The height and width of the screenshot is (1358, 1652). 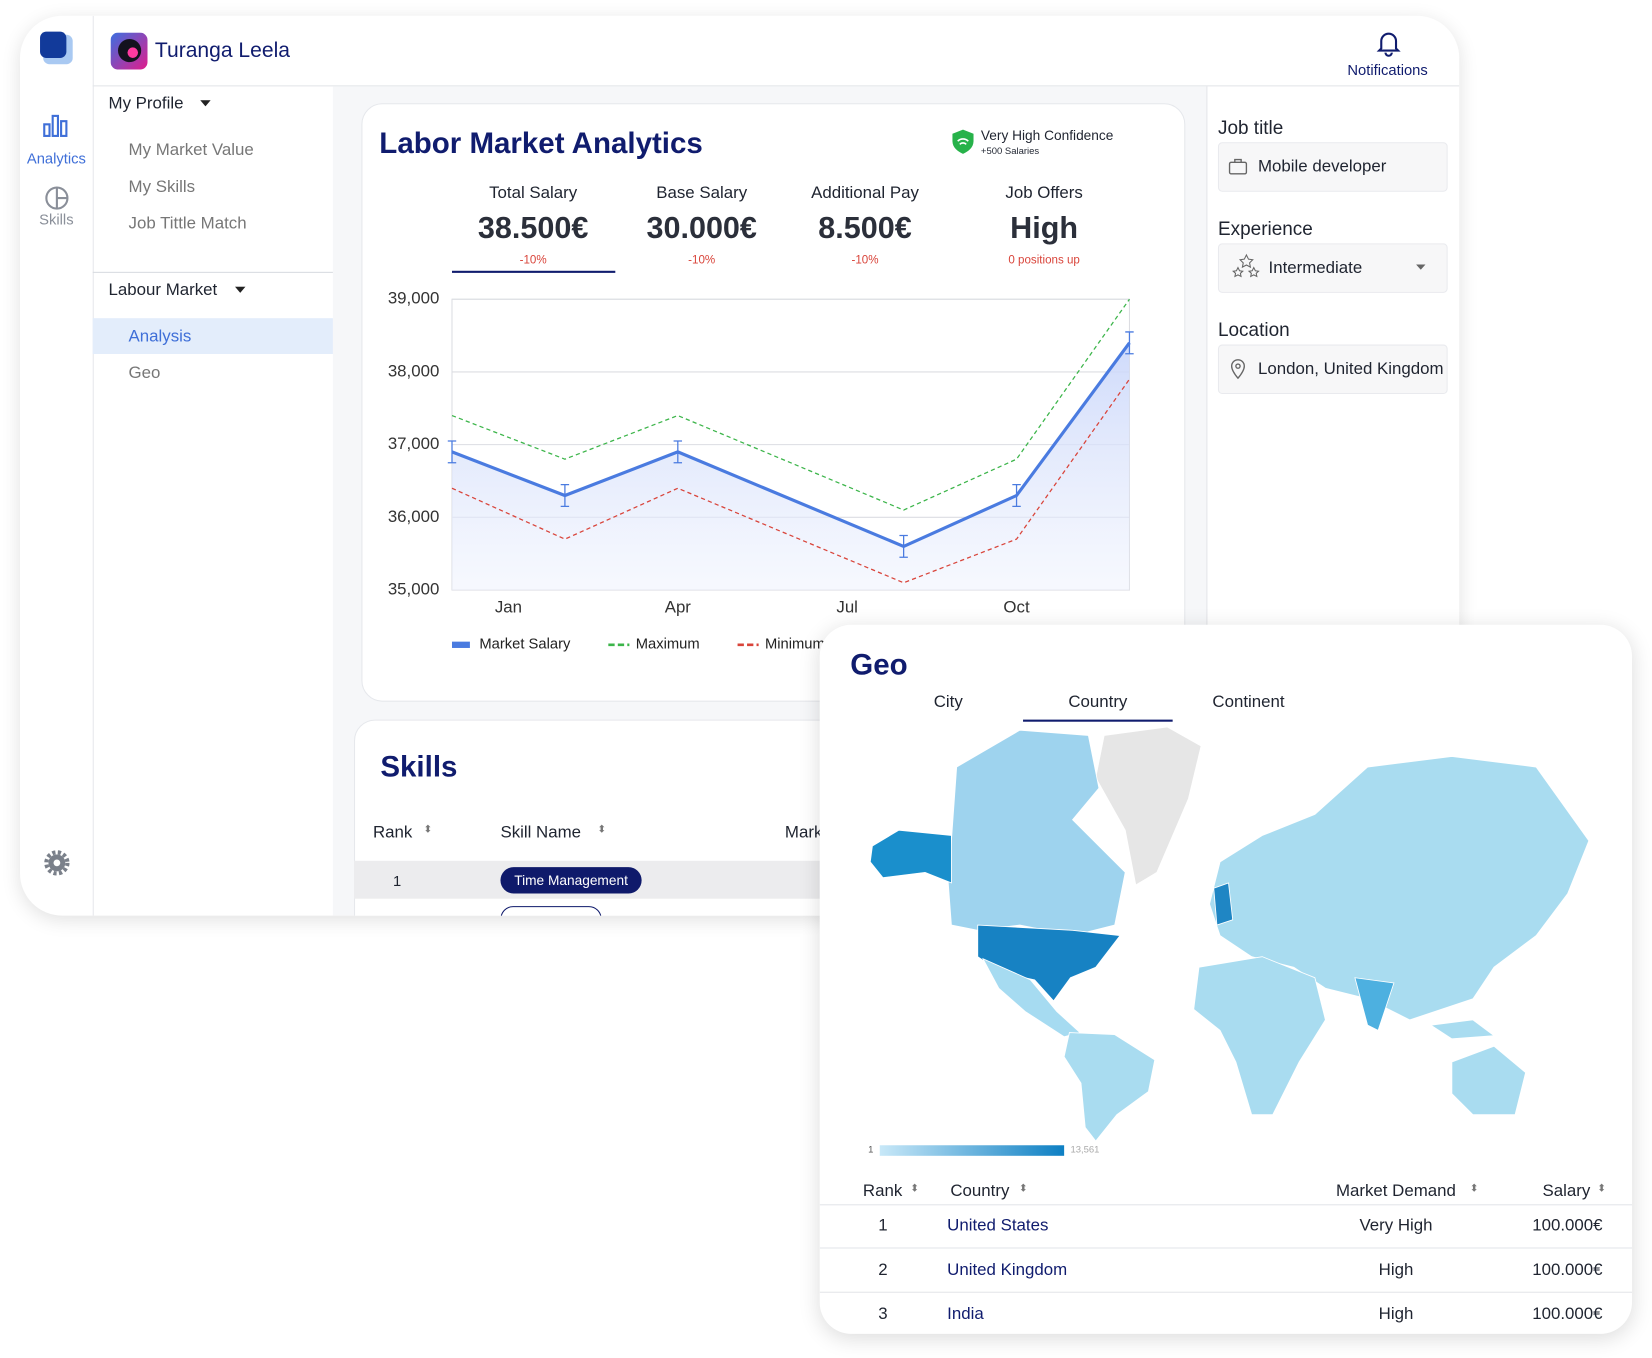 What do you see at coordinates (222, 50) in the screenshot?
I see `user-name: Turanga Leela` at bounding box center [222, 50].